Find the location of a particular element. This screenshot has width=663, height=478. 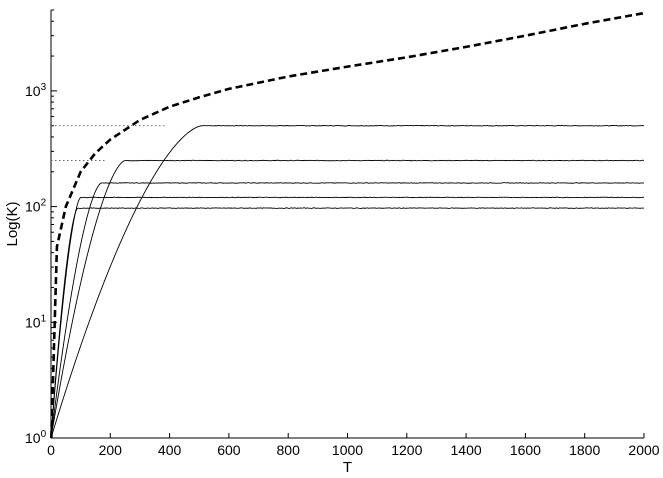

y-tick-label: 10⁰ is located at coordinates (36, 437).